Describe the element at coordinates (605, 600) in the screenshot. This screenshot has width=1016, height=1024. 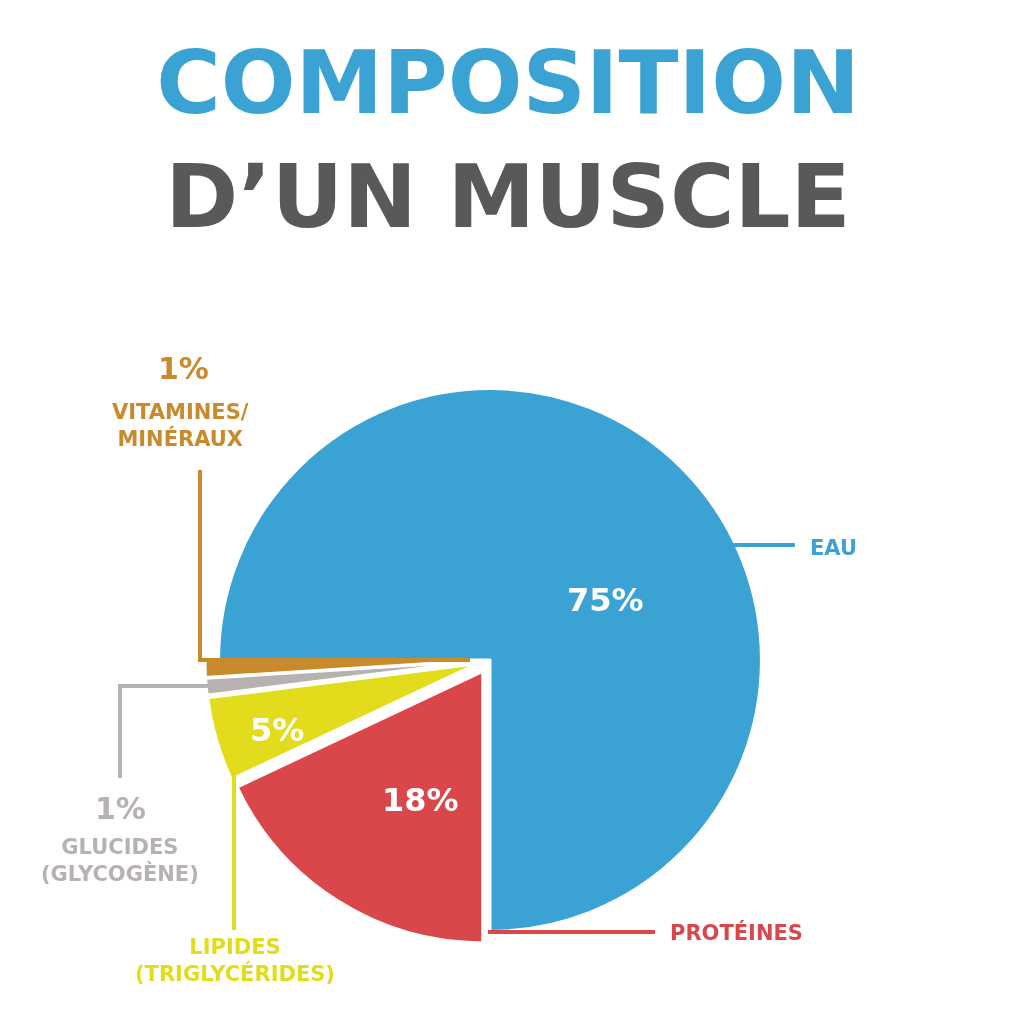
I see `data-label: 75%` at that location.